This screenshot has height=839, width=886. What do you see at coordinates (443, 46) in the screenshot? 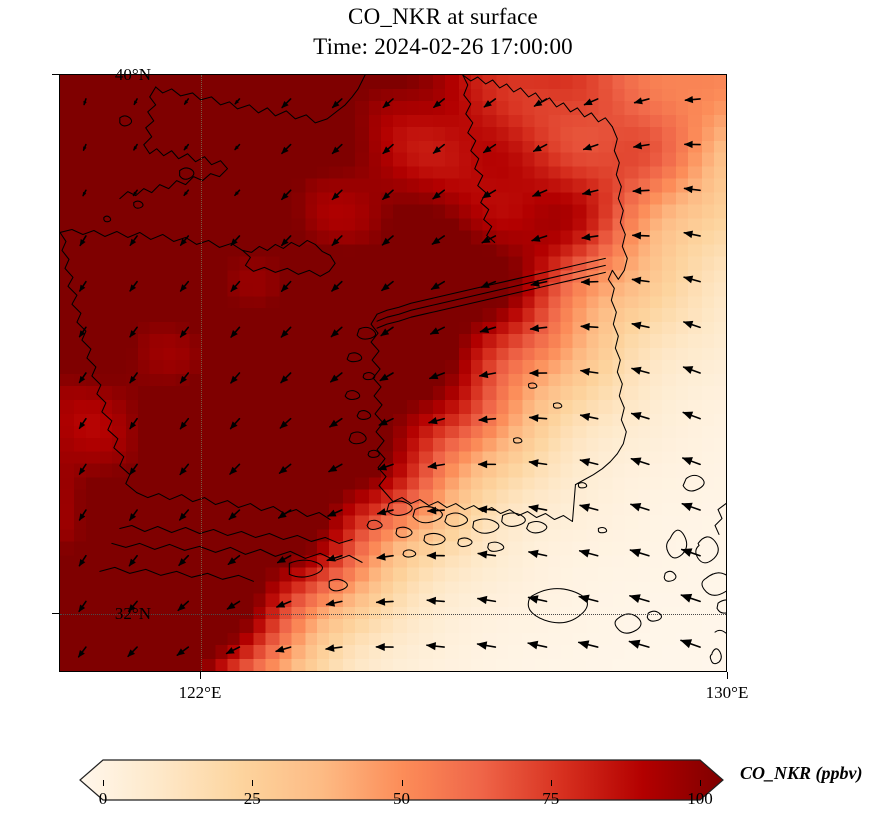
I see `title-time-line: Time: 2024-02-26 17:00:00` at bounding box center [443, 46].